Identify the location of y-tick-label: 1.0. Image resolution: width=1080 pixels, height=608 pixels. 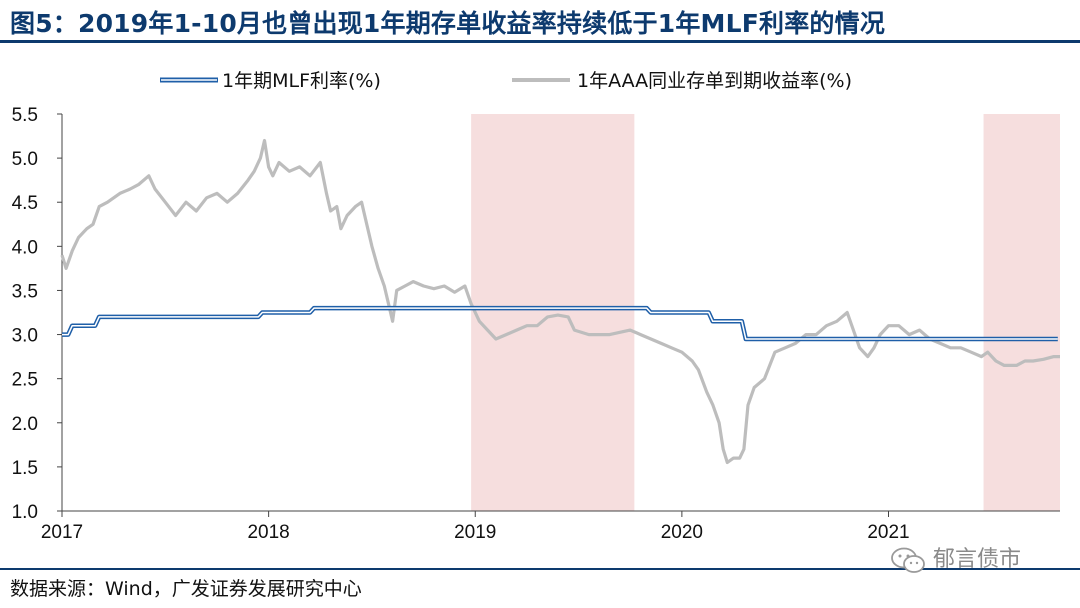
(25, 512).